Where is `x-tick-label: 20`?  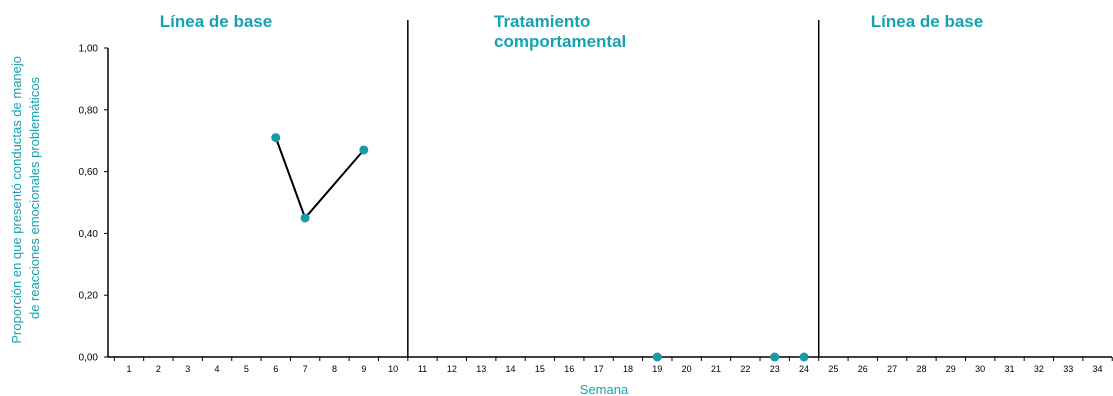
x-tick-label: 20 is located at coordinates (687, 369).